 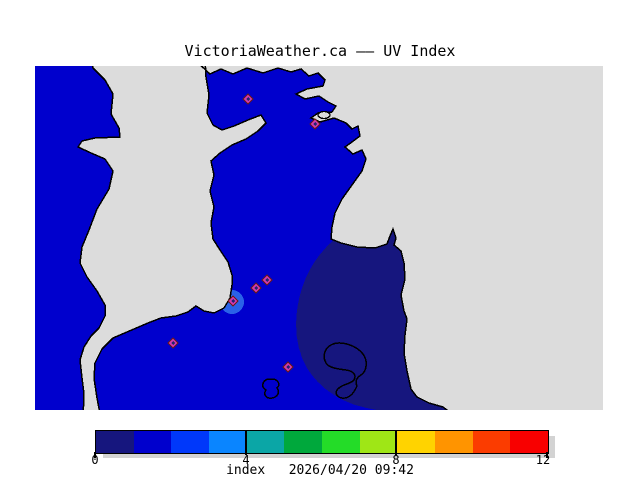 I want to click on tick-label-12: 12, so click(x=543, y=460).